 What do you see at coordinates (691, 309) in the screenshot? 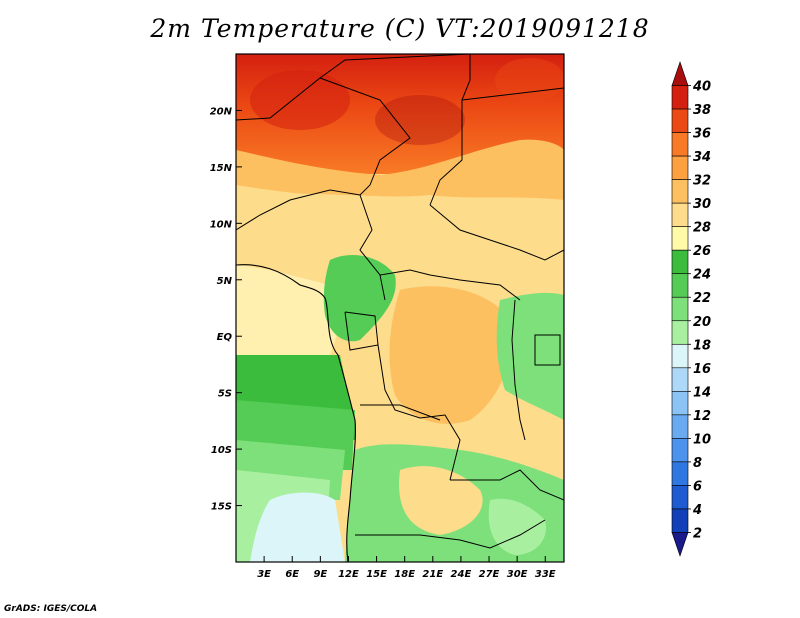
I see `colorbar: 40 38 36 34 32 30 28 26 24 22 20 18 16 14 12 10 8 6 4 2` at bounding box center [691, 309].